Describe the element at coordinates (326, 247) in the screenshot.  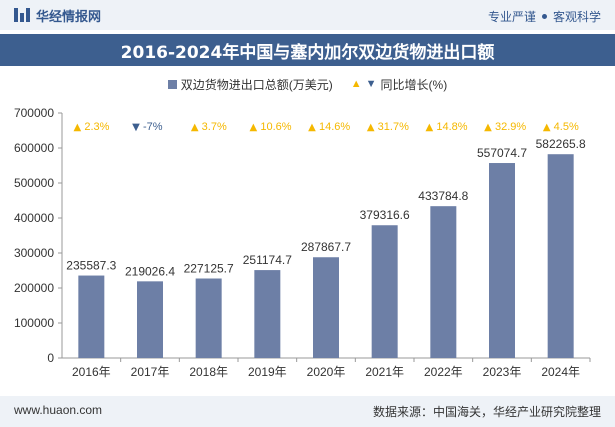
I see `bar-value-label: 287867.7` at that location.